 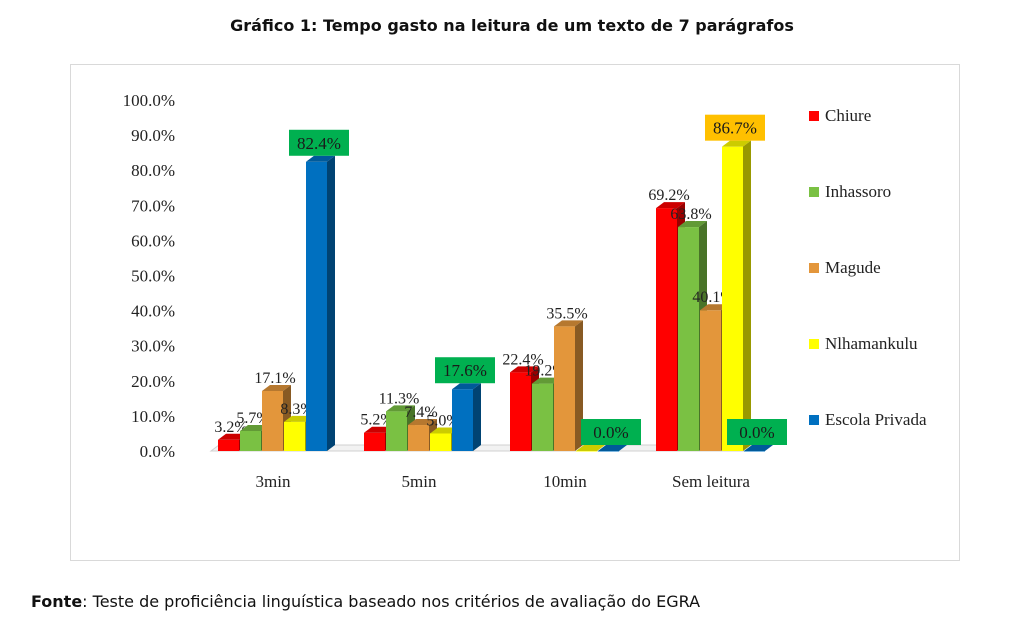 What do you see at coordinates (153, 311) in the screenshot?
I see `y-tick-label: 40.0%` at bounding box center [153, 311].